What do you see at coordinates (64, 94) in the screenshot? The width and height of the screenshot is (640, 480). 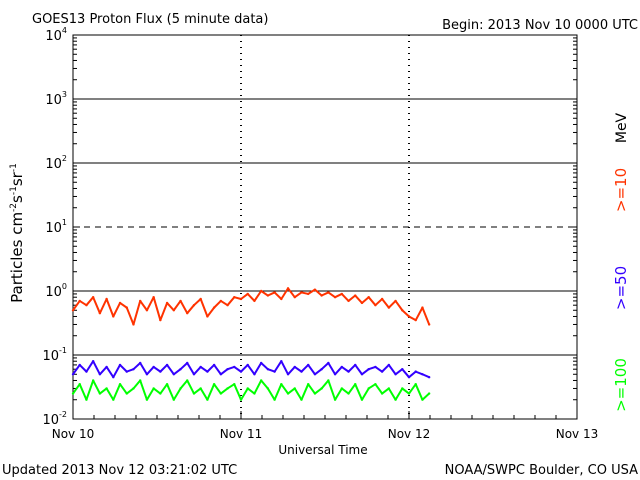 I see `y-tick-exponent: 3` at bounding box center [64, 94].